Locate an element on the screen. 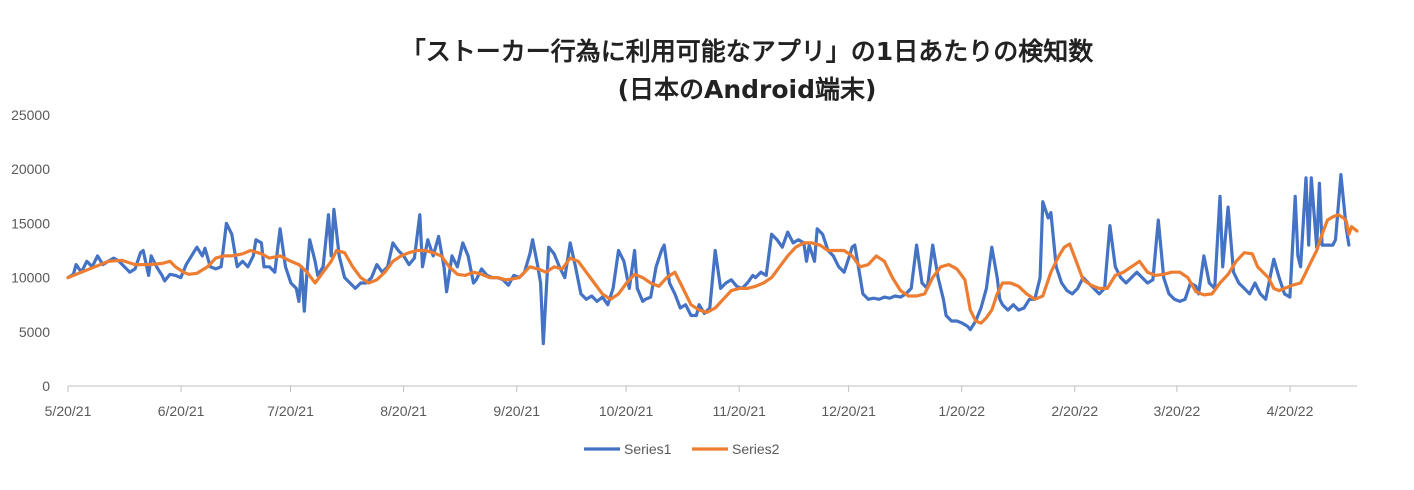  y-tick-label: 5000 is located at coordinates (34, 332).